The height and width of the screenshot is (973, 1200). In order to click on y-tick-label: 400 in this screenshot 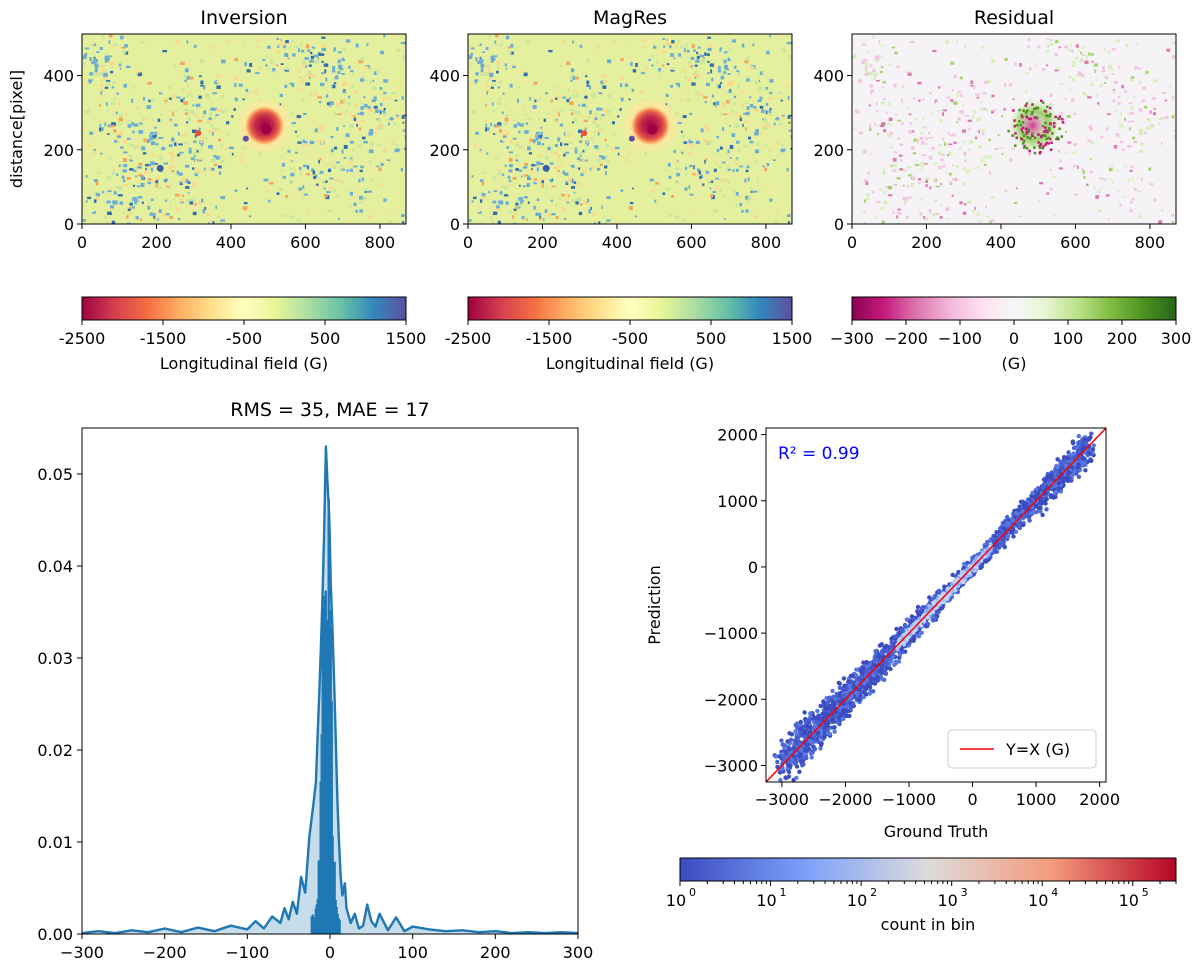, I will do `click(444, 76)`.